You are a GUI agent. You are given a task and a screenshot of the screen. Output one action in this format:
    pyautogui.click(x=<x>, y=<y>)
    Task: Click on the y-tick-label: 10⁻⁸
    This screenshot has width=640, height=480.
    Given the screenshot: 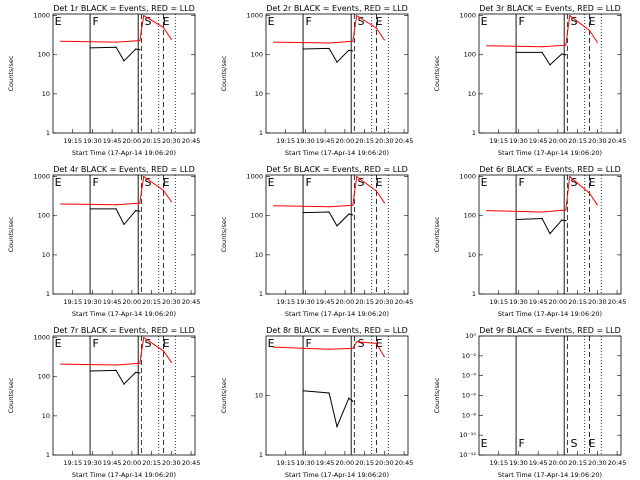 What is the action you would take?
    pyautogui.click(x=469, y=415)
    